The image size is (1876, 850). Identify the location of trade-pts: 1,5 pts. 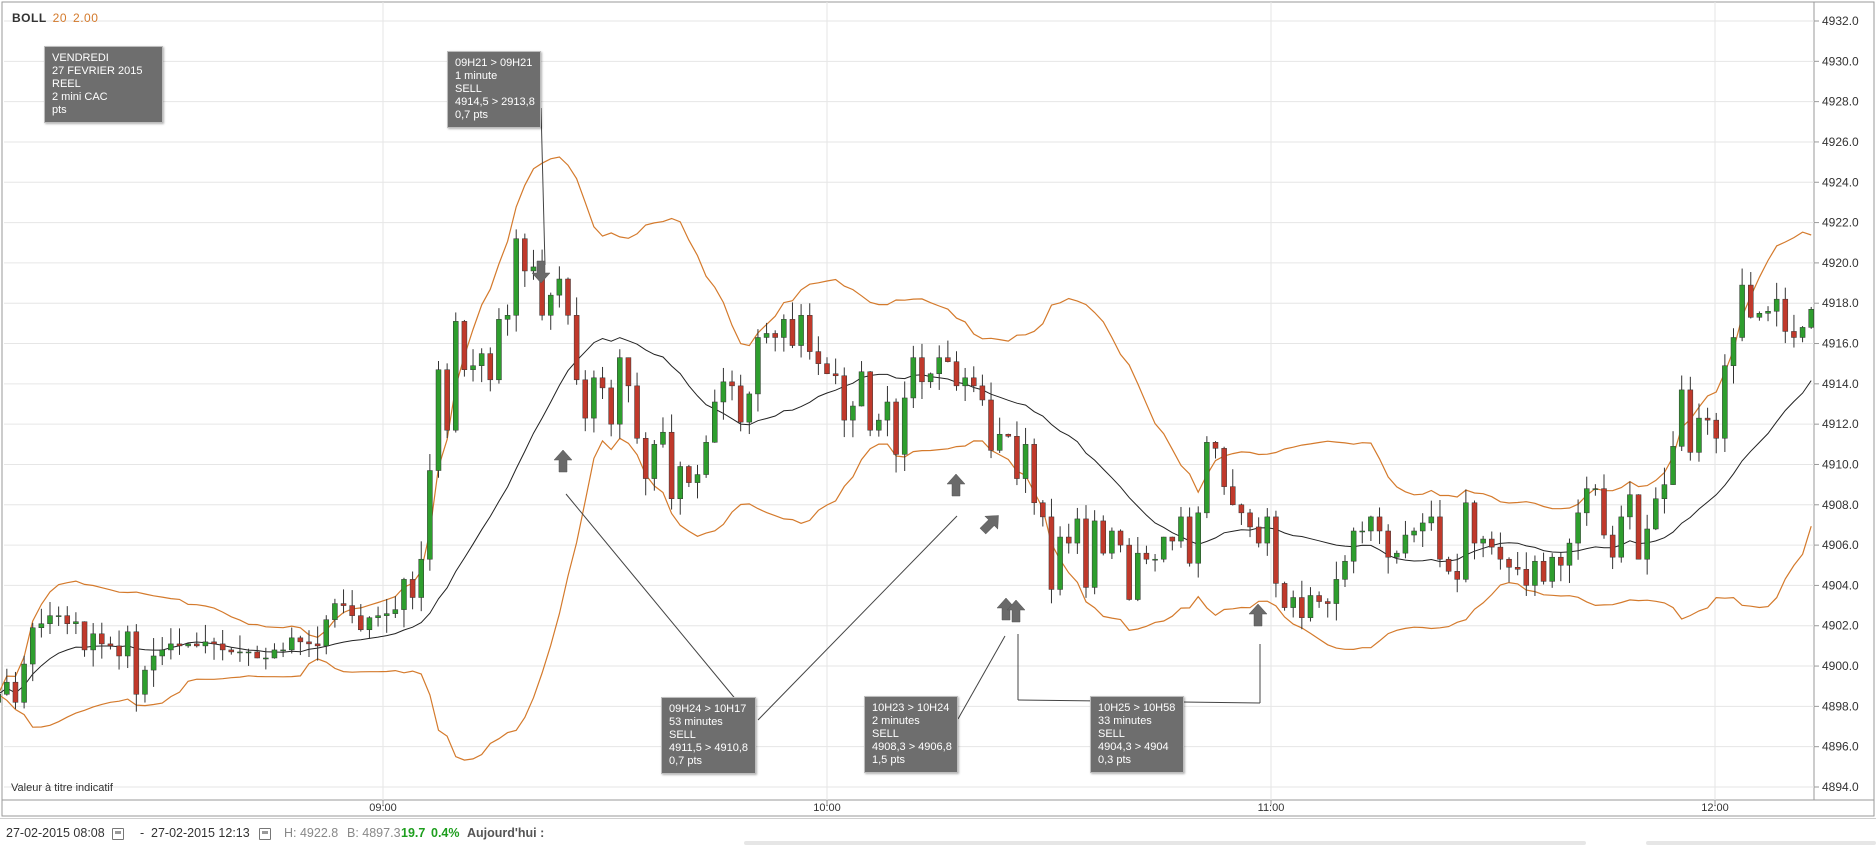
(889, 760).